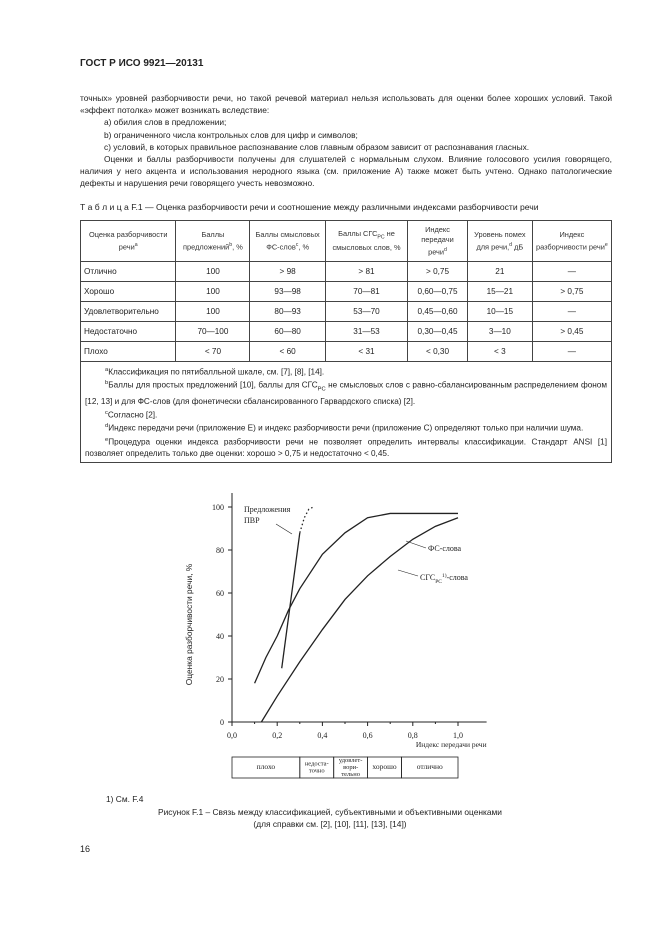 The height and width of the screenshot is (935, 661). Describe the element at coordinates (125, 799) in the screenshot. I see `figure-note: 1) См. F.4` at that location.